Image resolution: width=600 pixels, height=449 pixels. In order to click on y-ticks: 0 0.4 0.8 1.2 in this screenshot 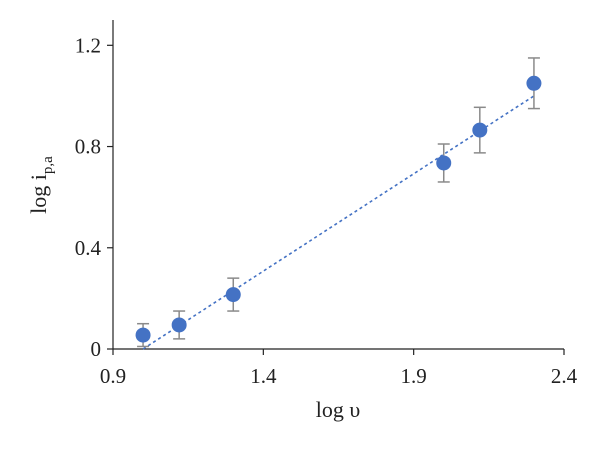, I will do `click(94, 197)`.